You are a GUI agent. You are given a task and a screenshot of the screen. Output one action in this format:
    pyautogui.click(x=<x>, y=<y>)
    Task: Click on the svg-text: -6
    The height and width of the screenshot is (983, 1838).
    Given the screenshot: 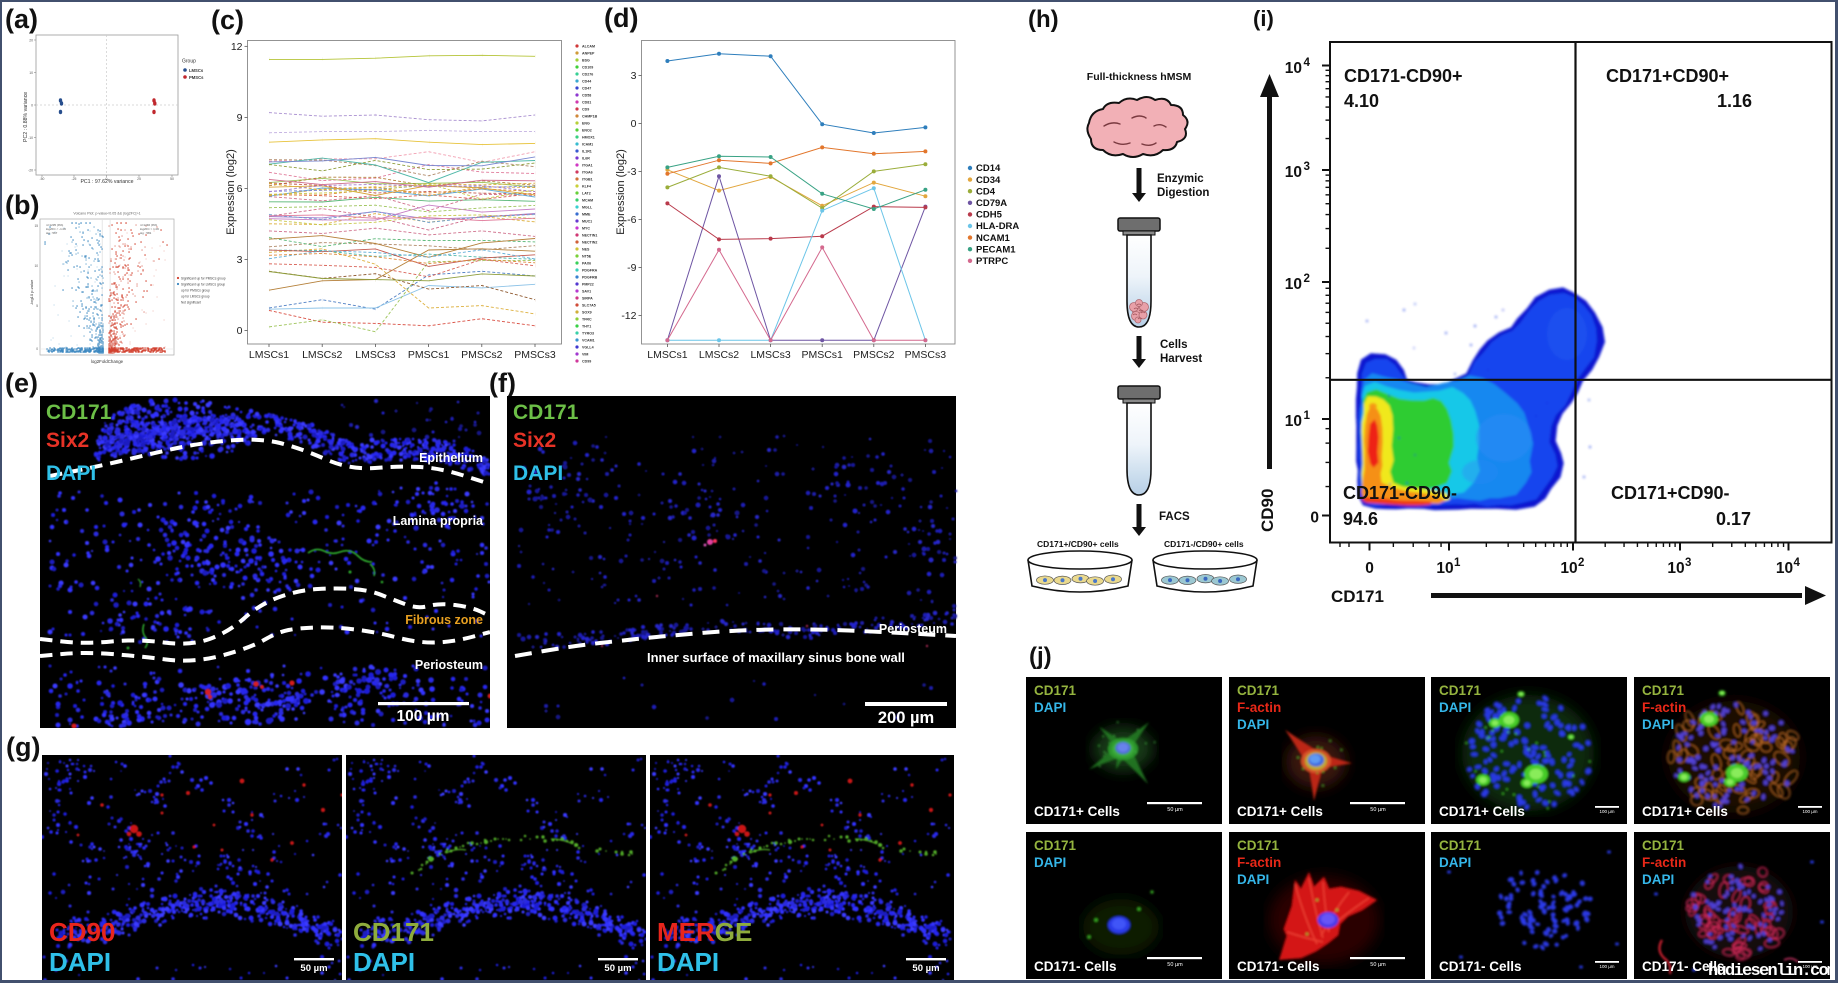 What is the action you would take?
    pyautogui.click(x=631, y=220)
    